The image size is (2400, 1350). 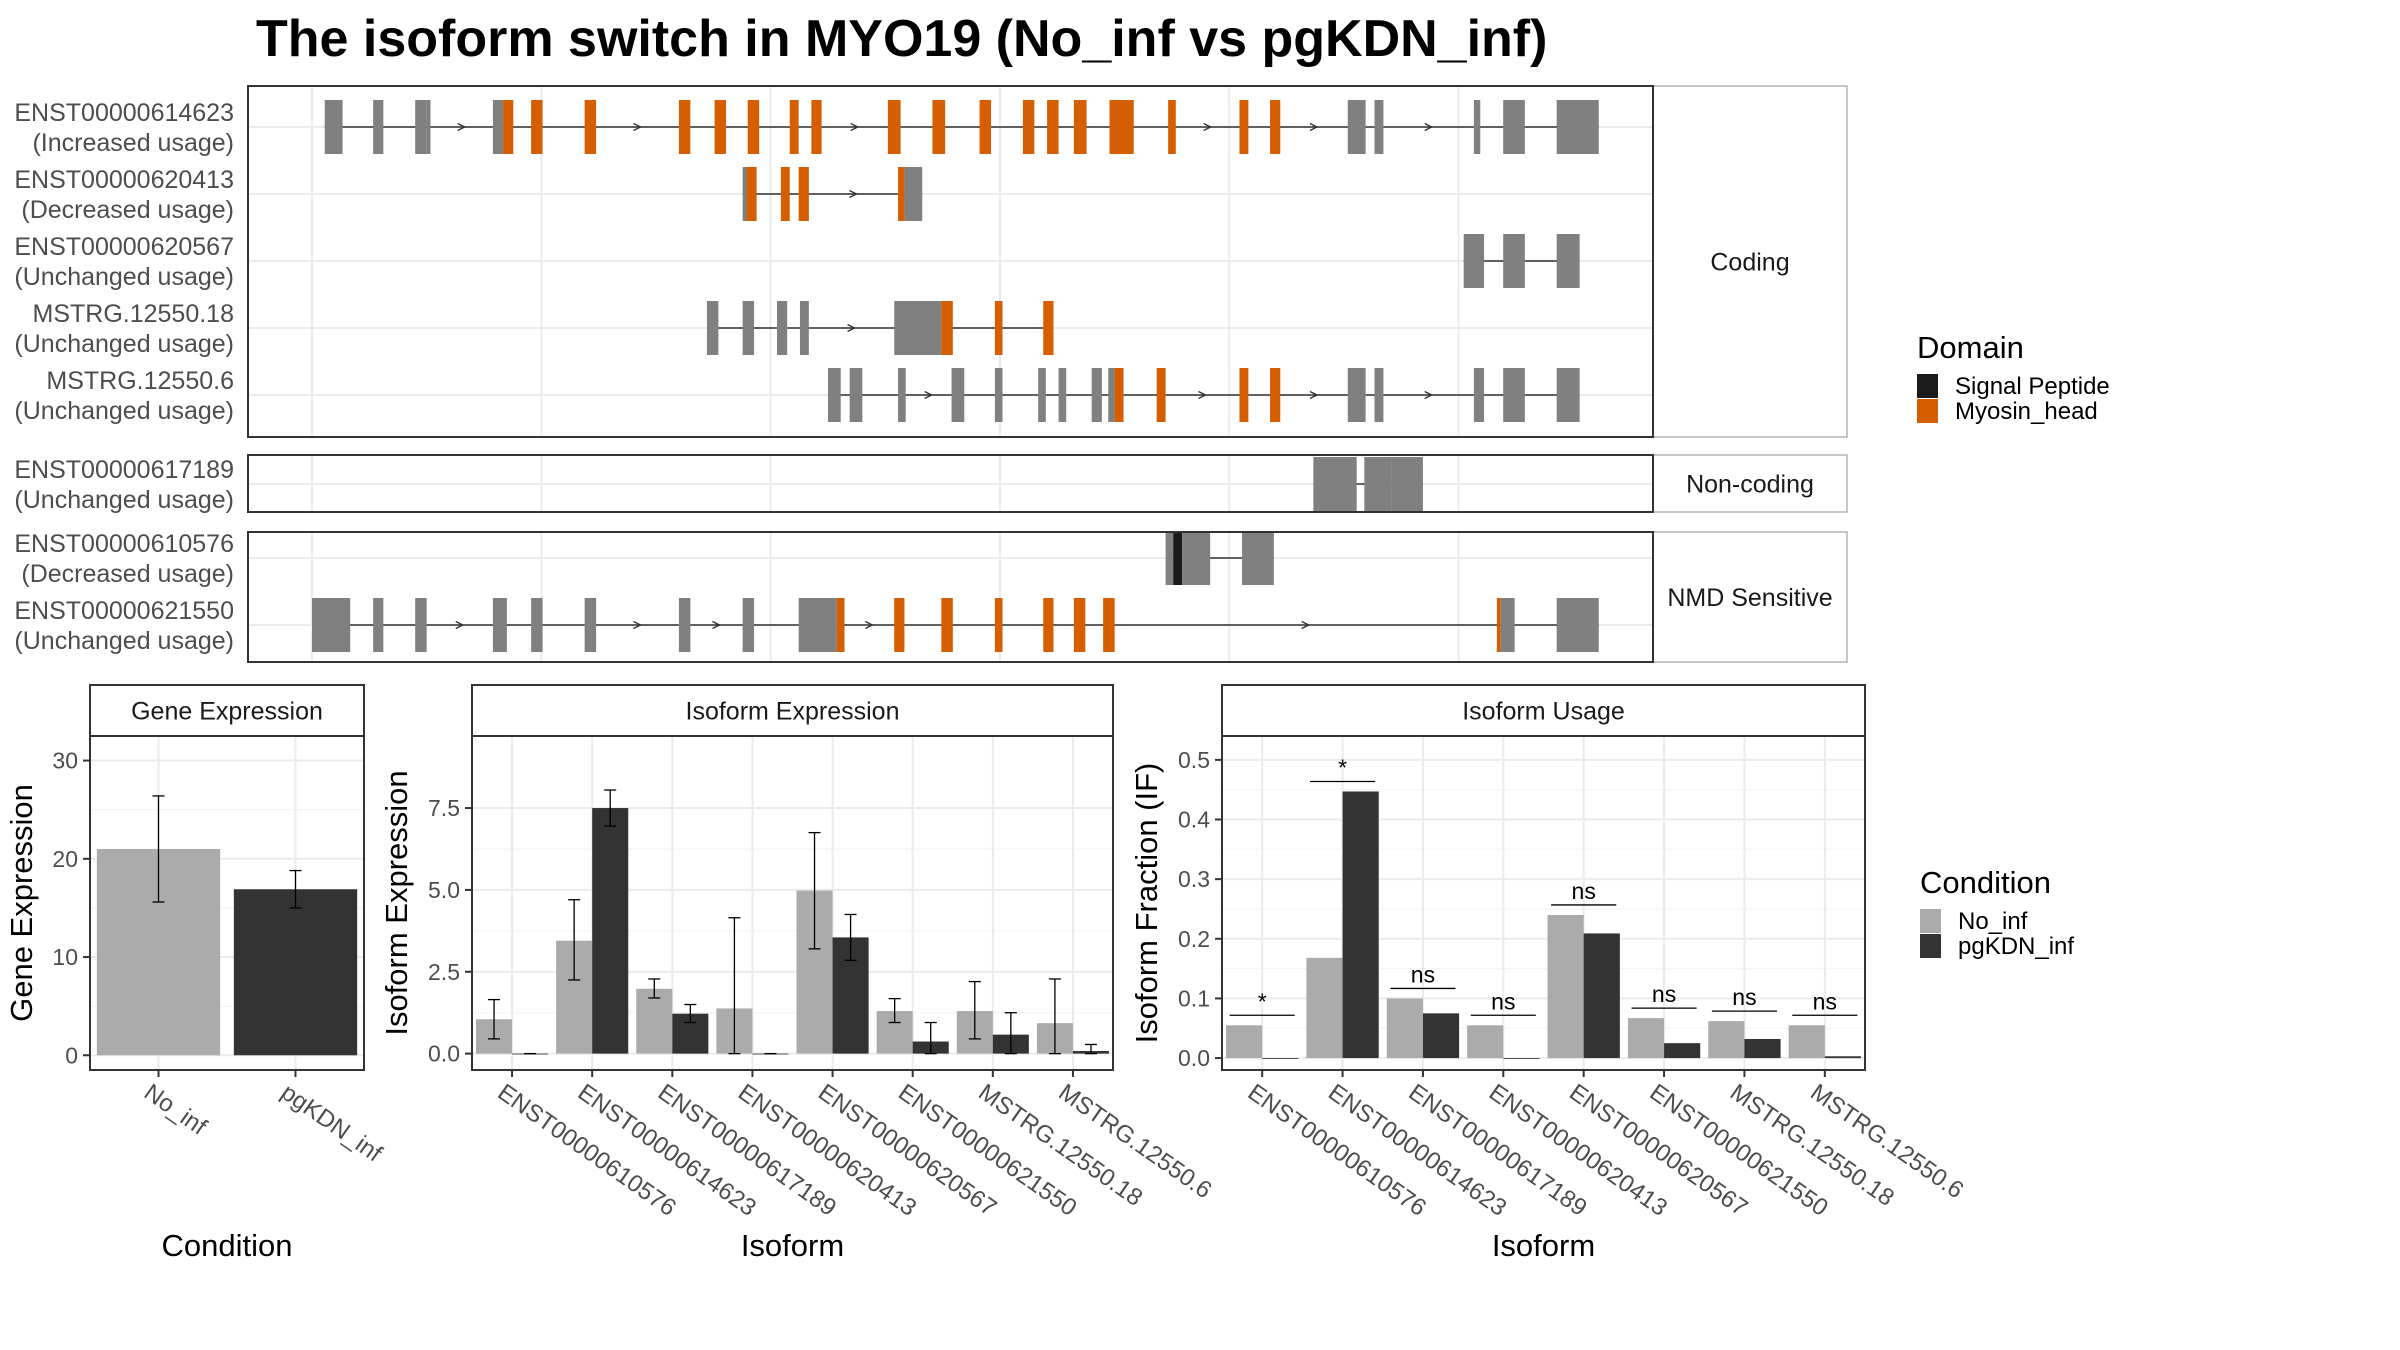 I want to click on facet-strip-label: Coding, so click(x=1749, y=263).